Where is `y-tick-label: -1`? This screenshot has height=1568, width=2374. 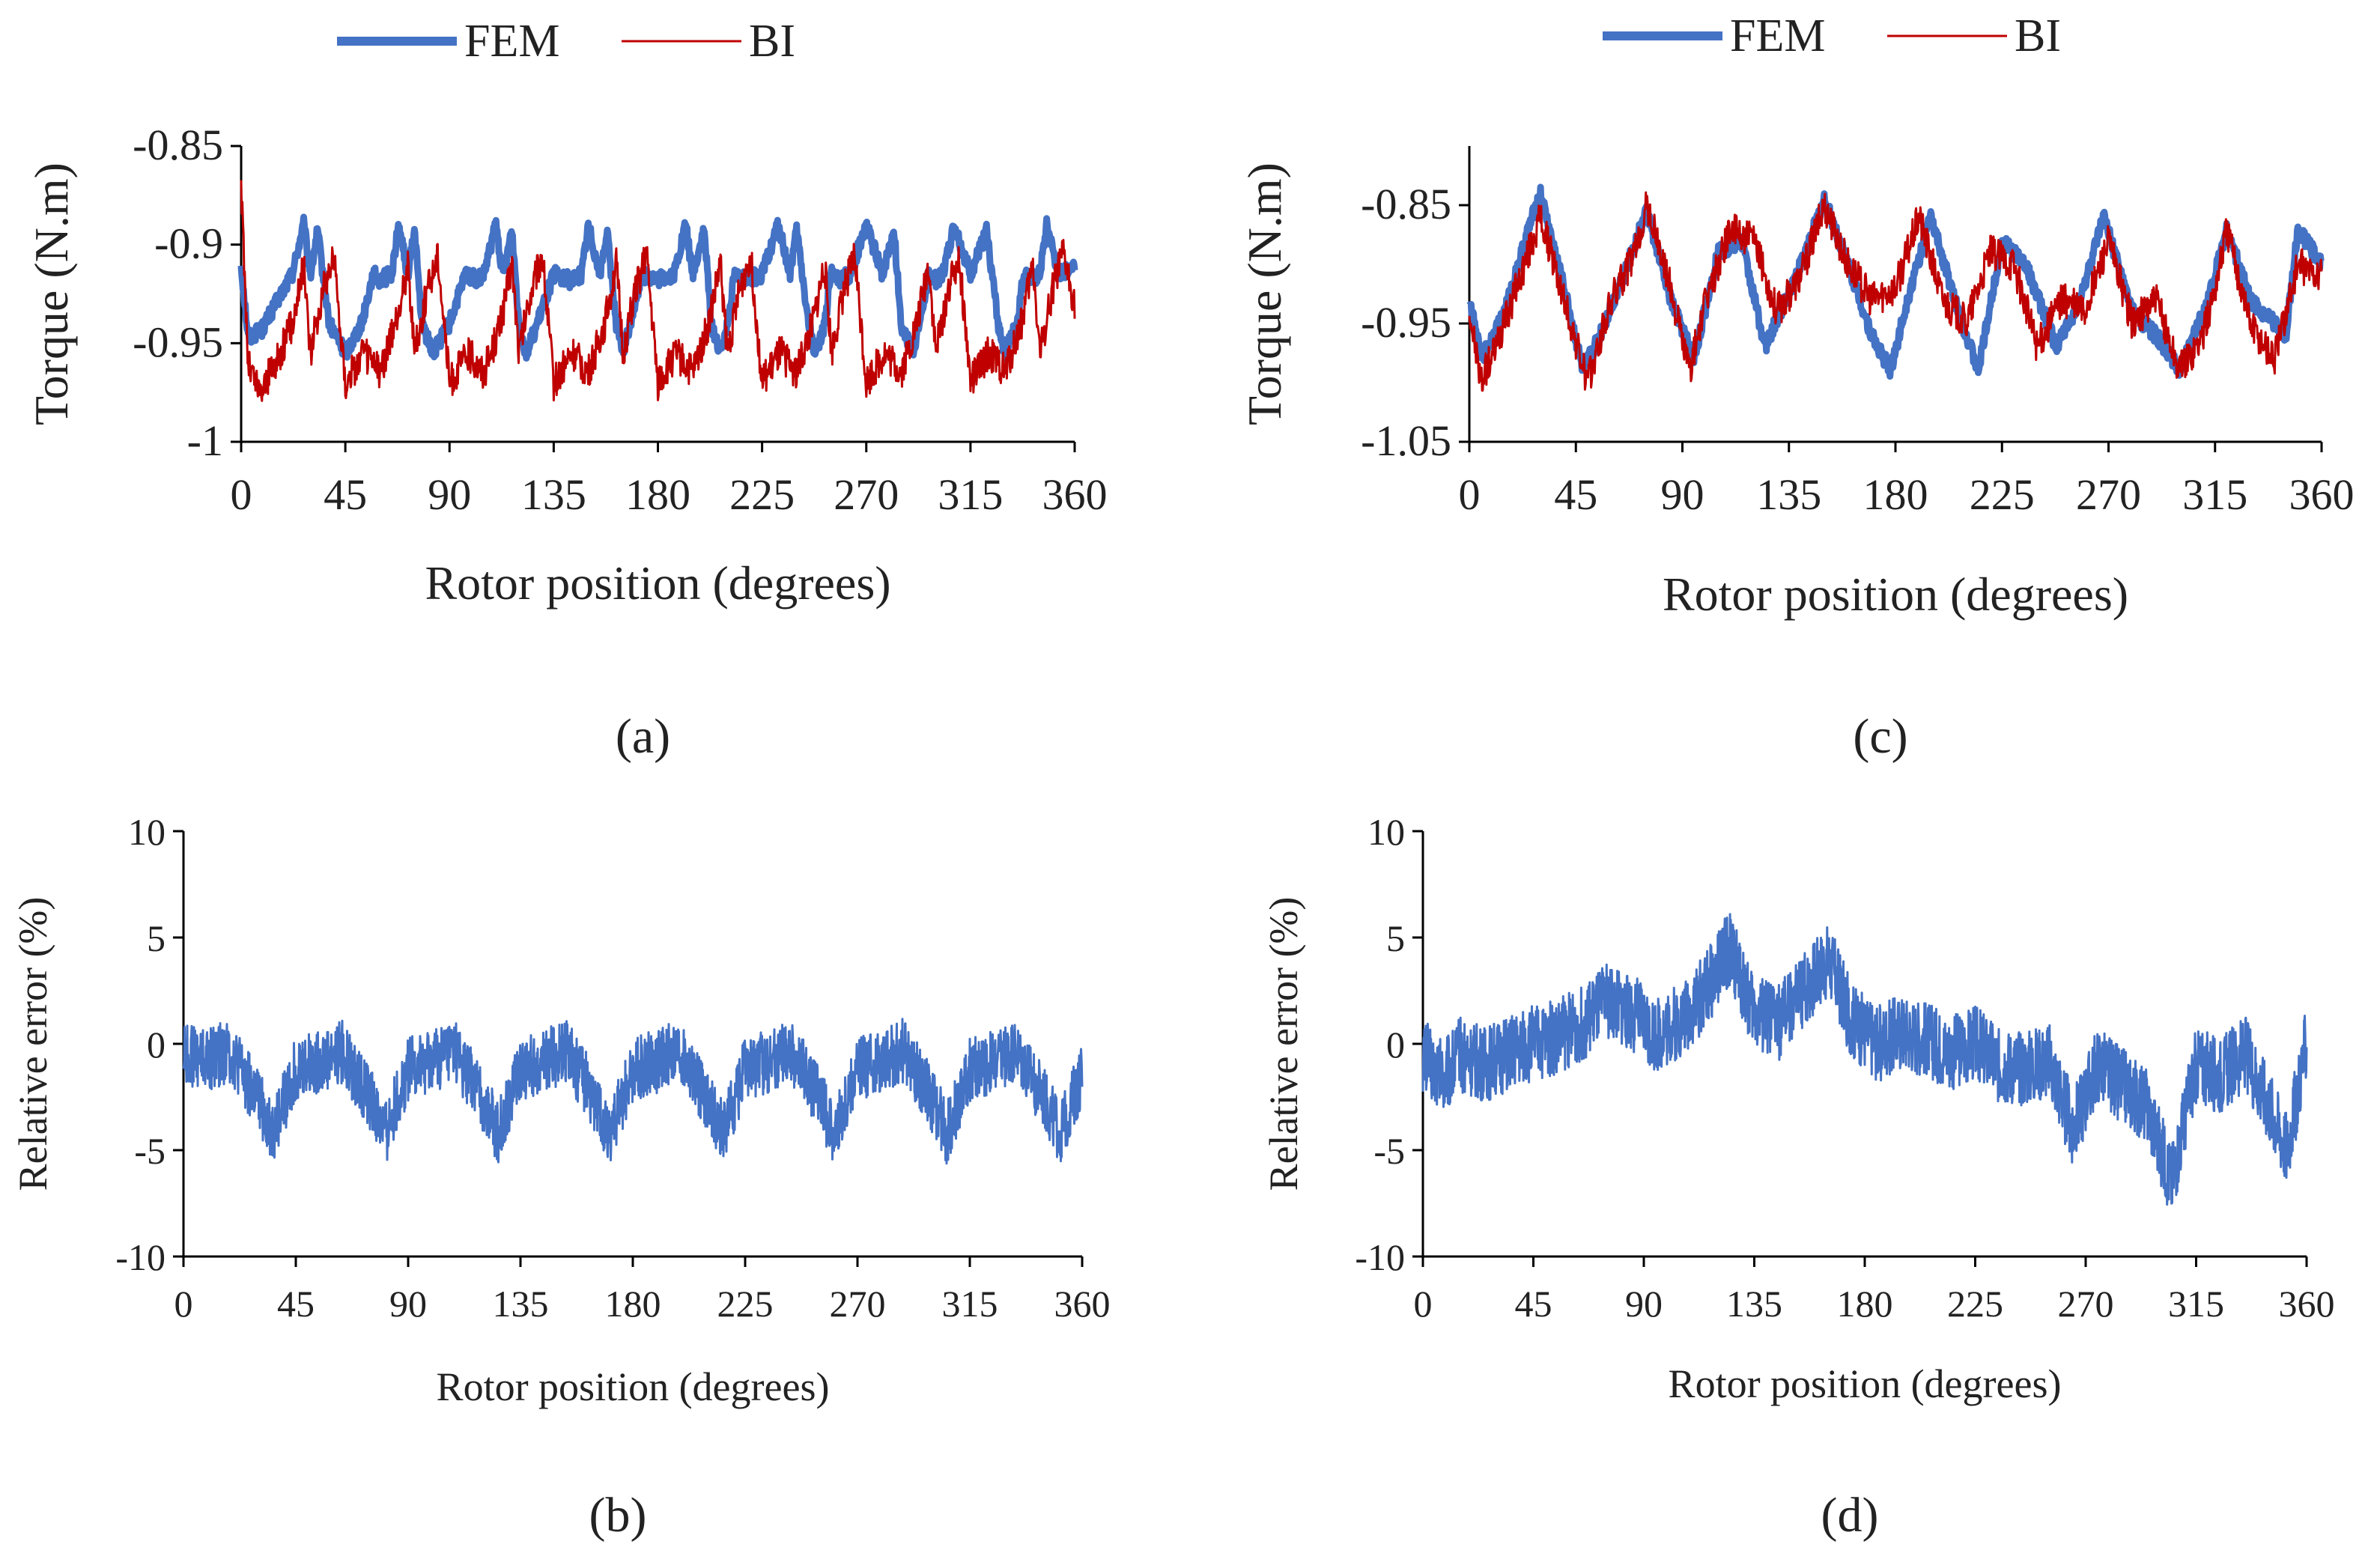
y-tick-label: -1 is located at coordinates (205, 441).